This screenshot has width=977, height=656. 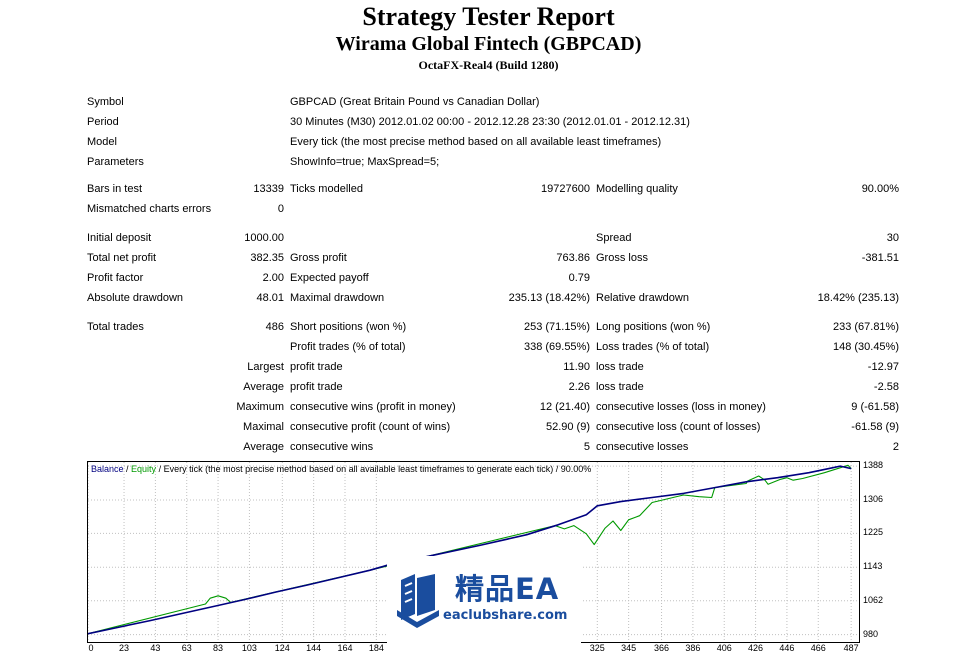 What do you see at coordinates (662, 648) in the screenshot?
I see `x-tick-label: 366` at bounding box center [662, 648].